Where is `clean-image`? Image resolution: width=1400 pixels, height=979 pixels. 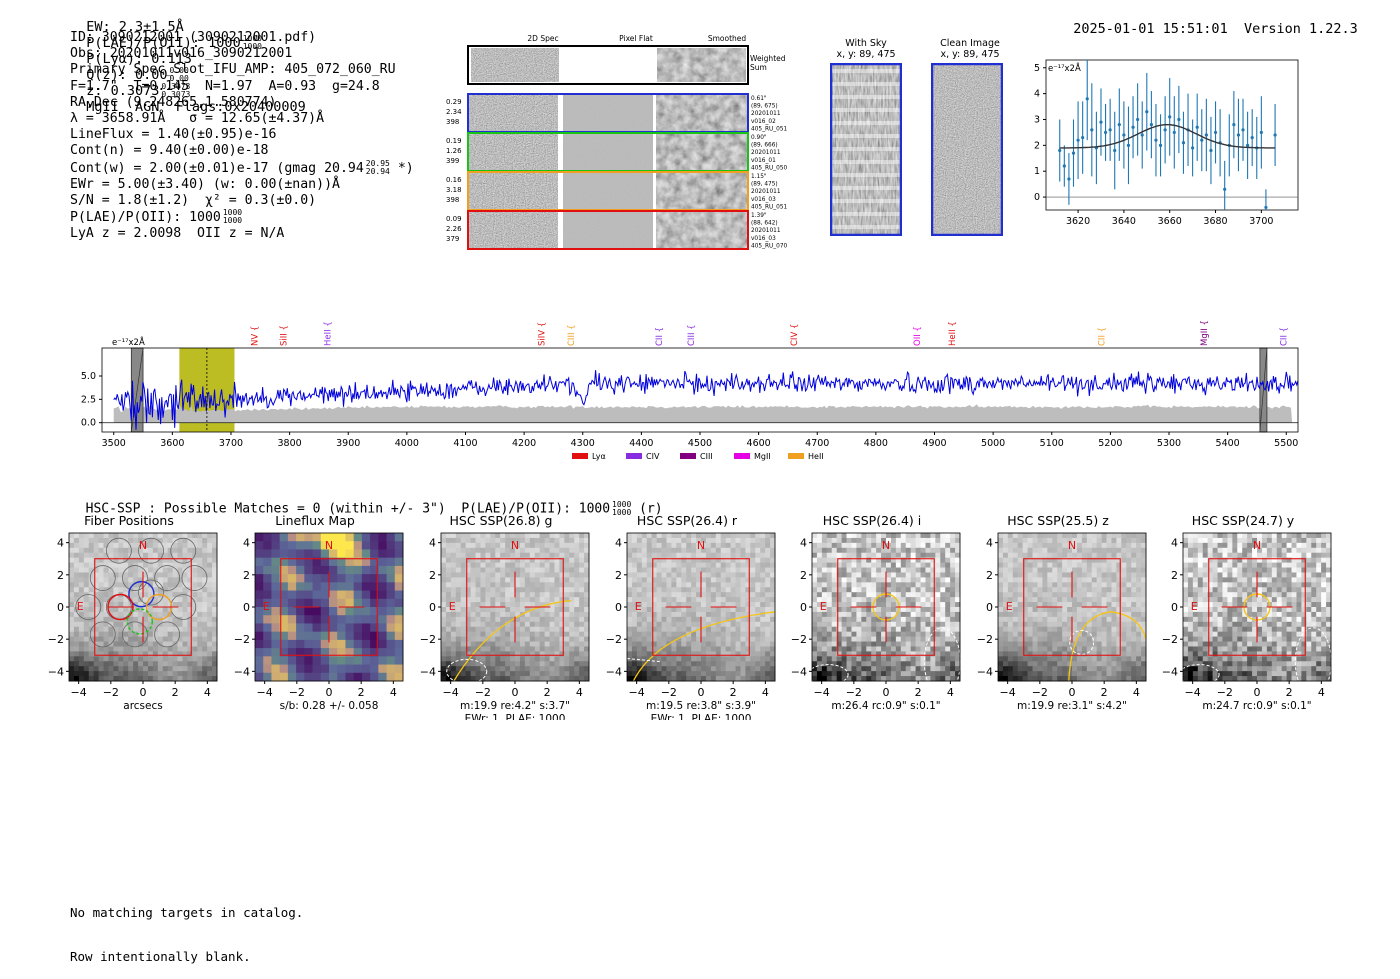
clean-image is located at coordinates (967, 149).